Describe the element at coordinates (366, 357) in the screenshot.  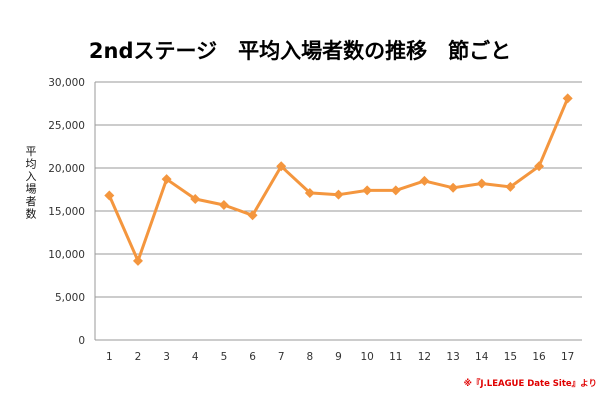
I see `x-tick-label: 10` at that location.